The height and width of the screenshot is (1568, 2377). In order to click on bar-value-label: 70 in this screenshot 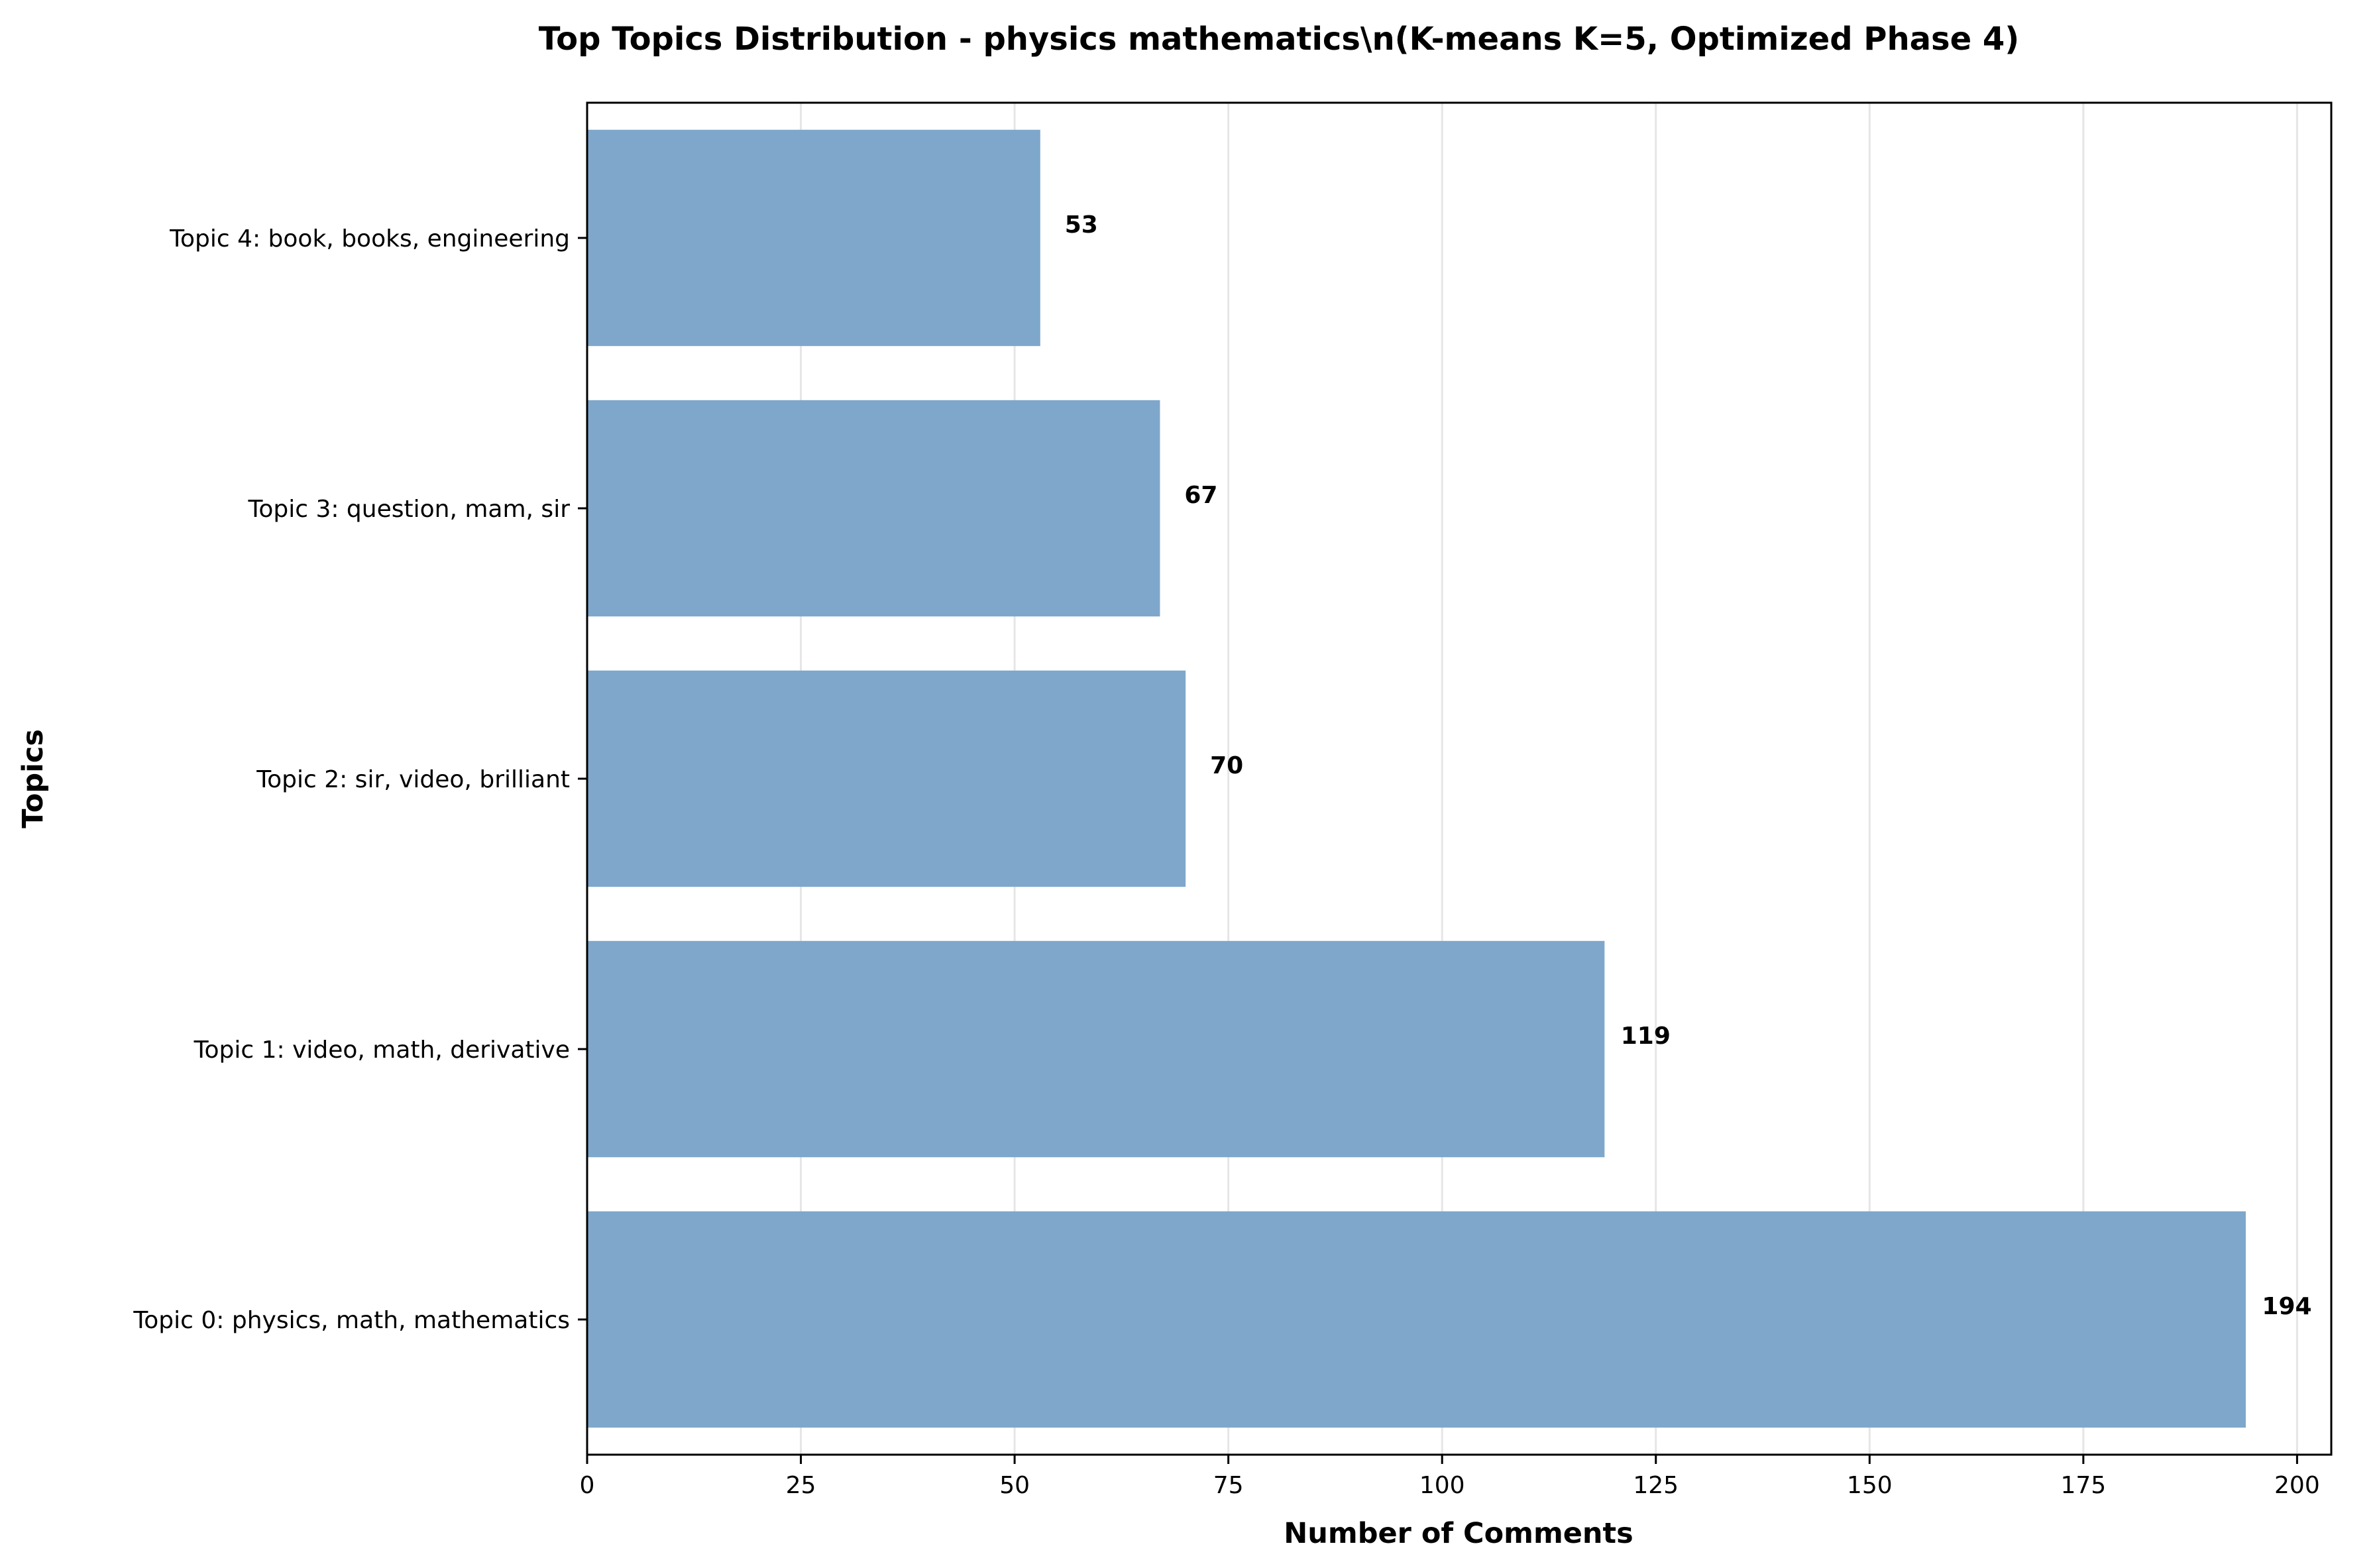, I will do `click(1226, 765)`.